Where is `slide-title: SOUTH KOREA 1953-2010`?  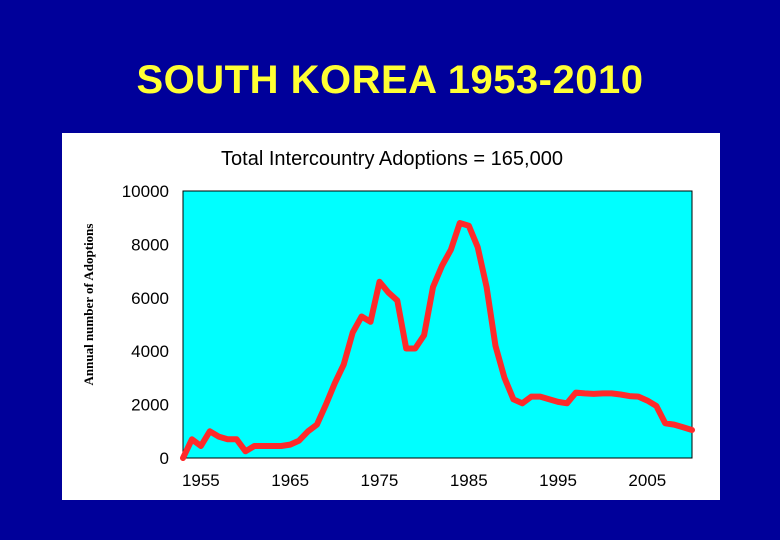 slide-title: SOUTH KOREA 1953-2010 is located at coordinates (390, 80).